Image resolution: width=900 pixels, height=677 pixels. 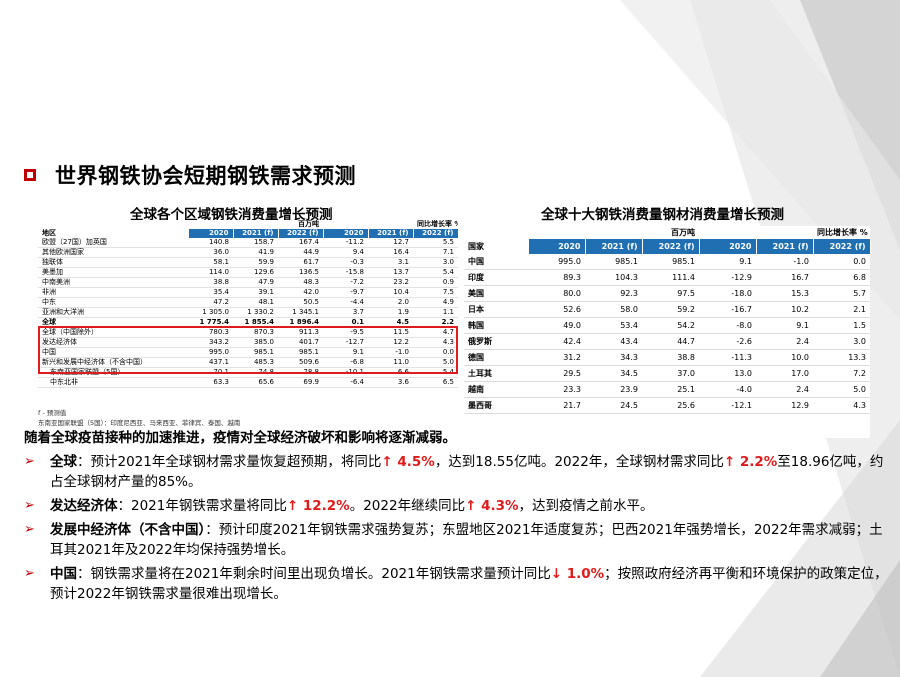 What do you see at coordinates (390, 282) in the screenshot?
I see `table-cell: 23.2` at bounding box center [390, 282].